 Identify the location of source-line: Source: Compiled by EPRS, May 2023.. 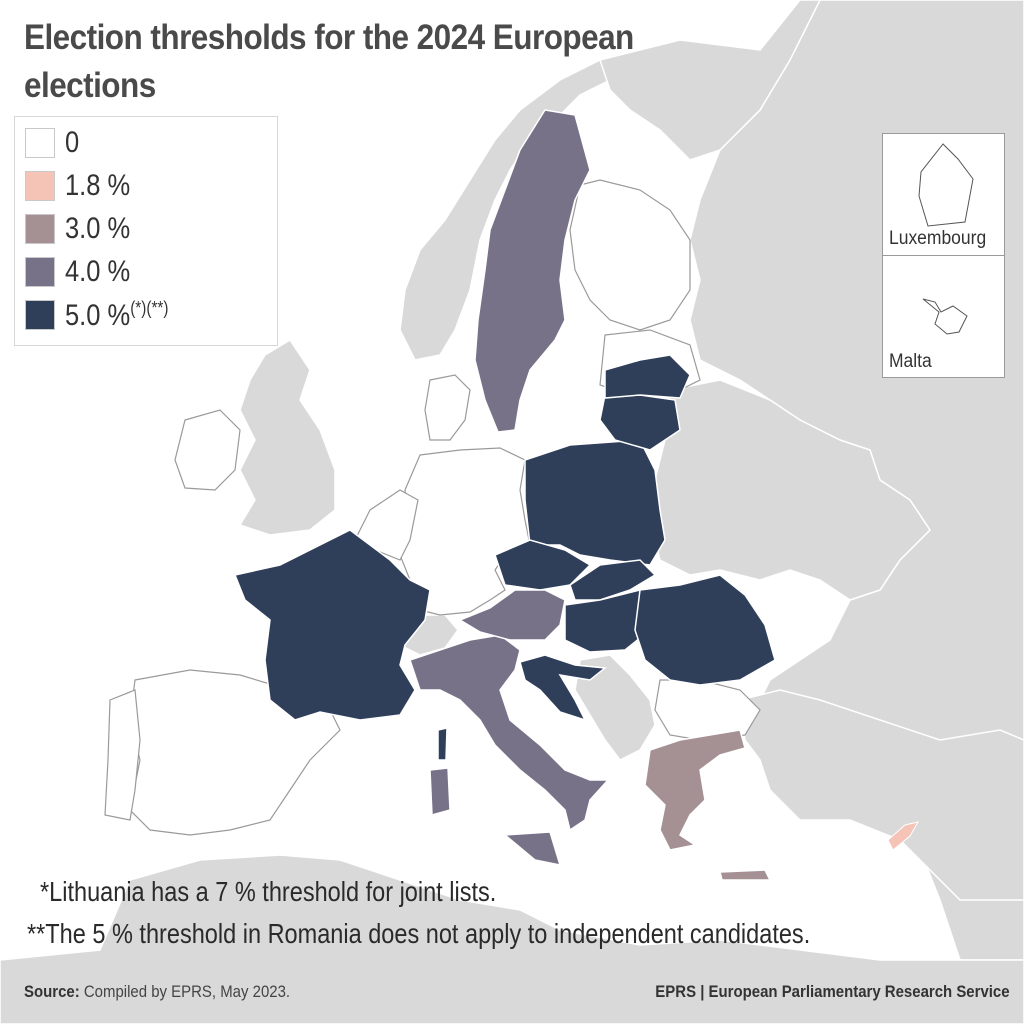
(157, 992).